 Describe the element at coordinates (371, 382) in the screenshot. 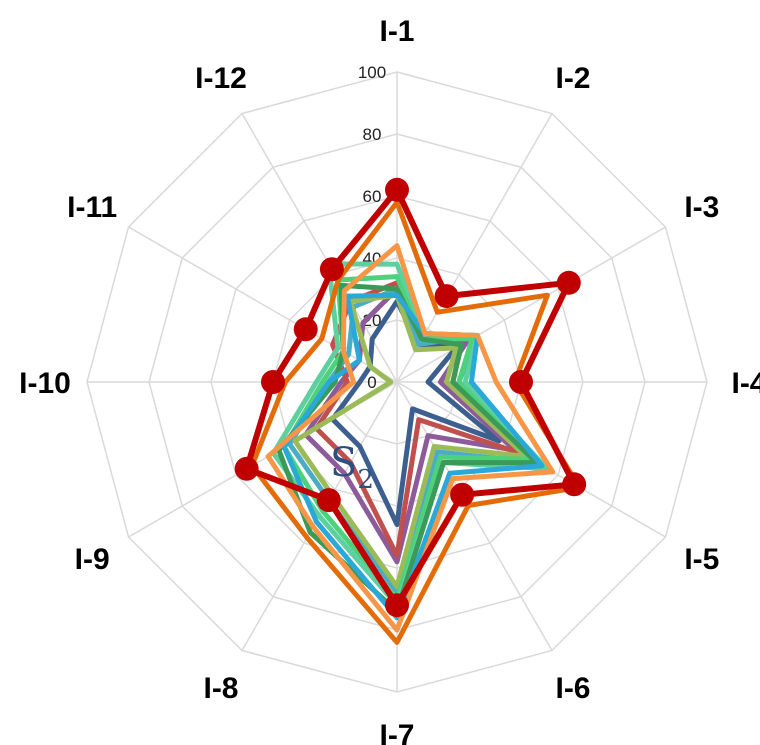

I see `tick-label: 0` at that location.